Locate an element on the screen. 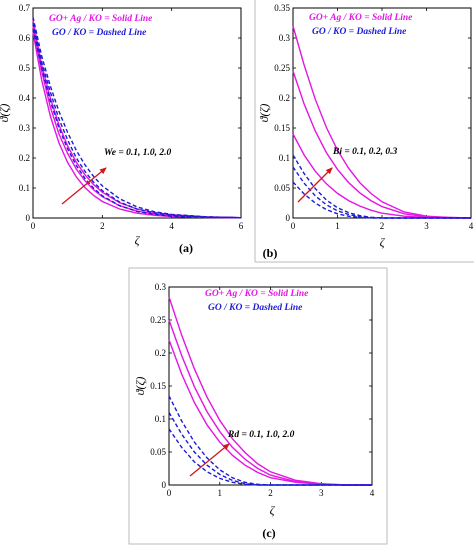 This screenshot has height=545, width=474. plot-frame is located at coordinates (382, 113).